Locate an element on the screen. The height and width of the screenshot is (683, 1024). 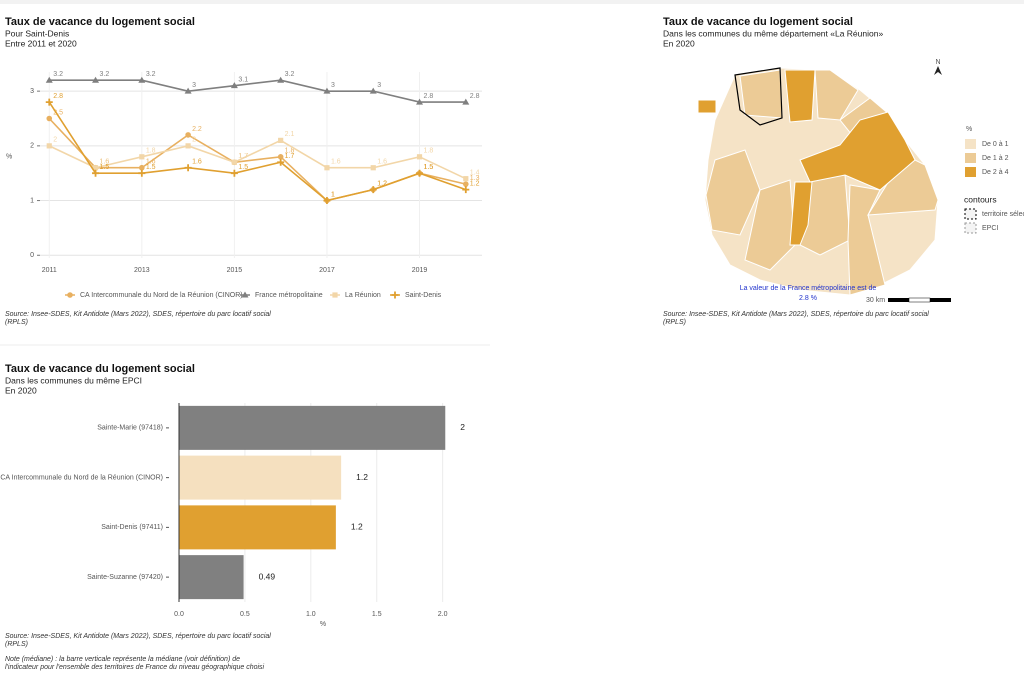
north-arrow: N is located at coordinates (937, 62).